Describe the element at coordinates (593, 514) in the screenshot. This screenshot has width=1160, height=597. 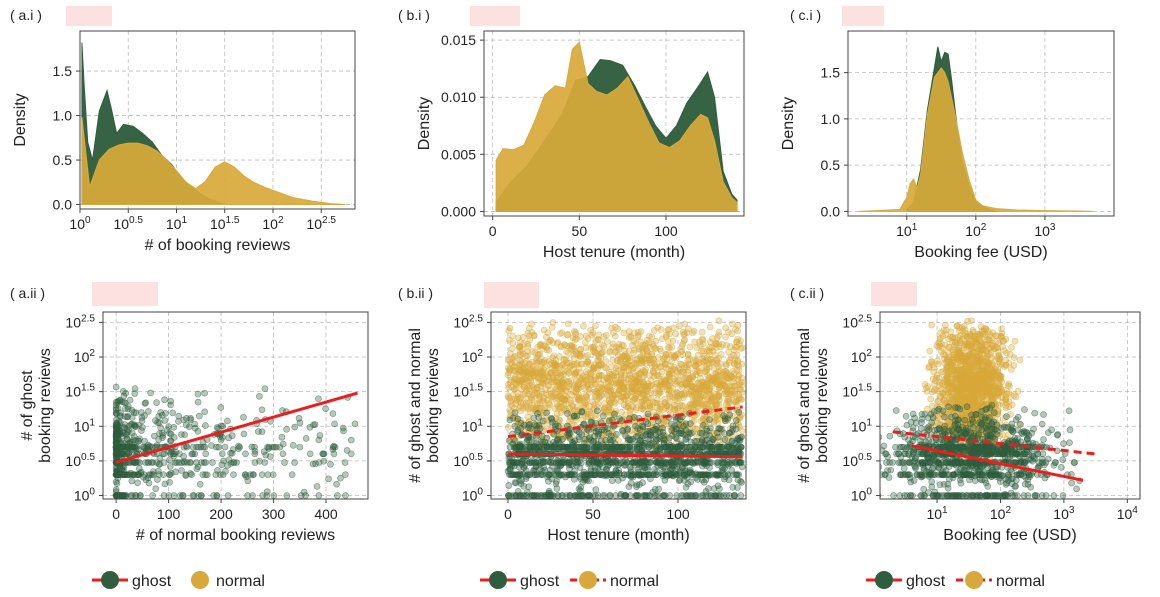
I see `x-tick-label: 50` at that location.